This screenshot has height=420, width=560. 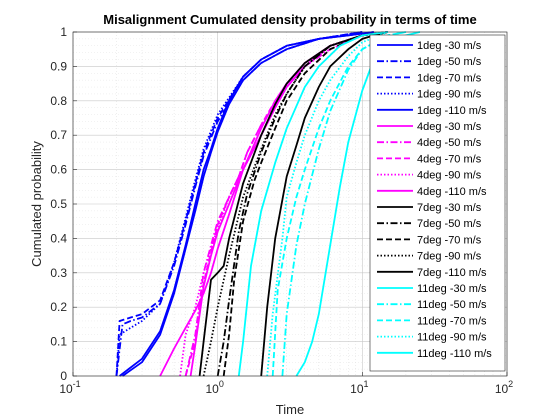 What do you see at coordinates (449, 78) in the screenshot?
I see `legend-entry: 1deg -70 m/s` at bounding box center [449, 78].